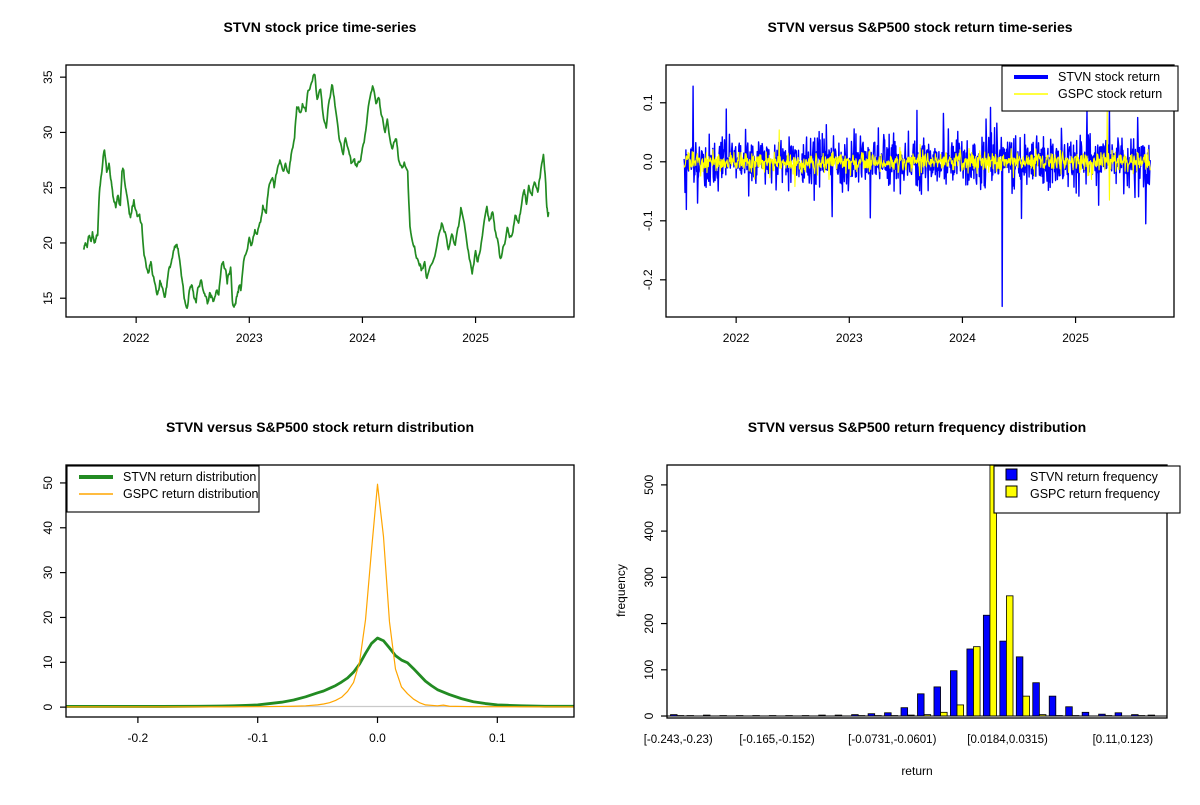 This screenshot has height=805, width=1200. What do you see at coordinates (678, 740) in the screenshot?
I see `bin-label: [-0.243,-0.23)` at bounding box center [678, 740].